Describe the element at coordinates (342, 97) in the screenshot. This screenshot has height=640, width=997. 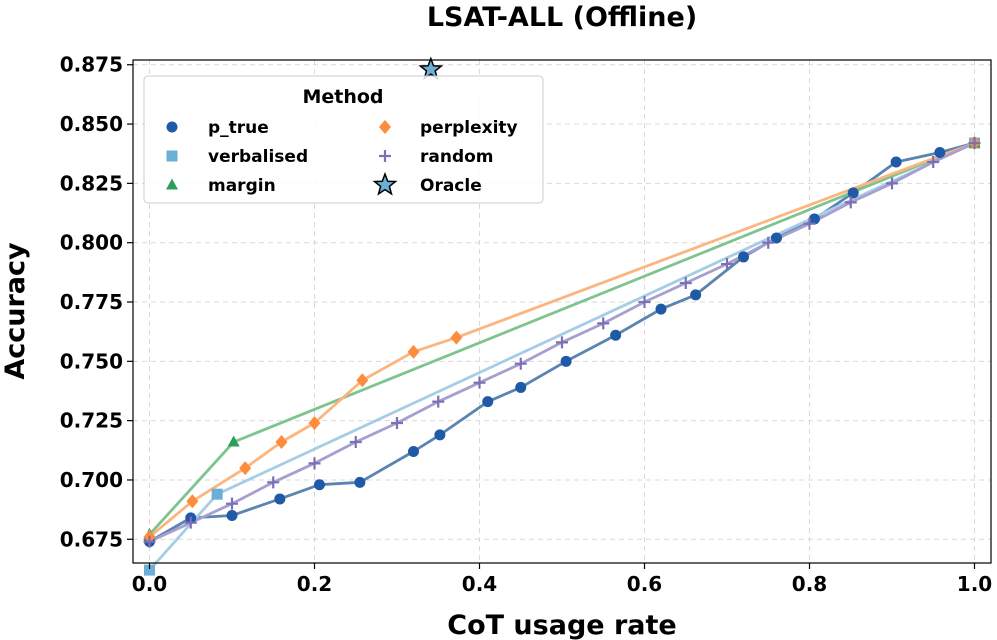
I see `legend-title: Method` at that location.